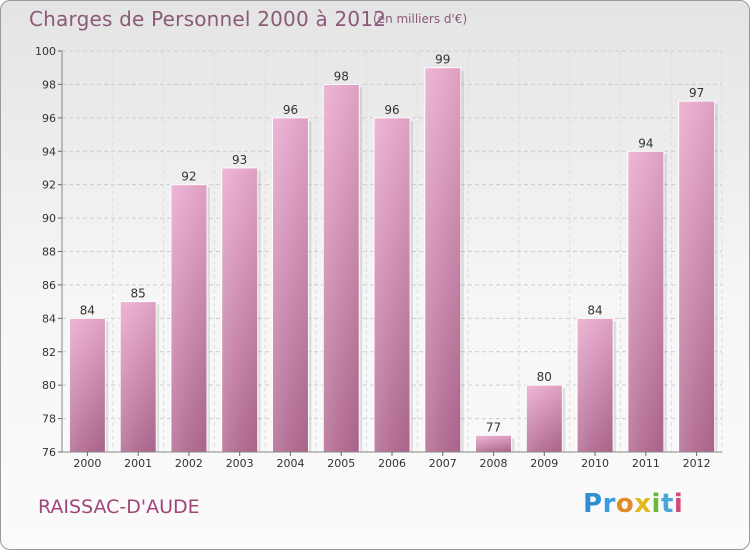  What do you see at coordinates (49, 318) in the screenshot?
I see `y-tick-label: 84` at bounding box center [49, 318].